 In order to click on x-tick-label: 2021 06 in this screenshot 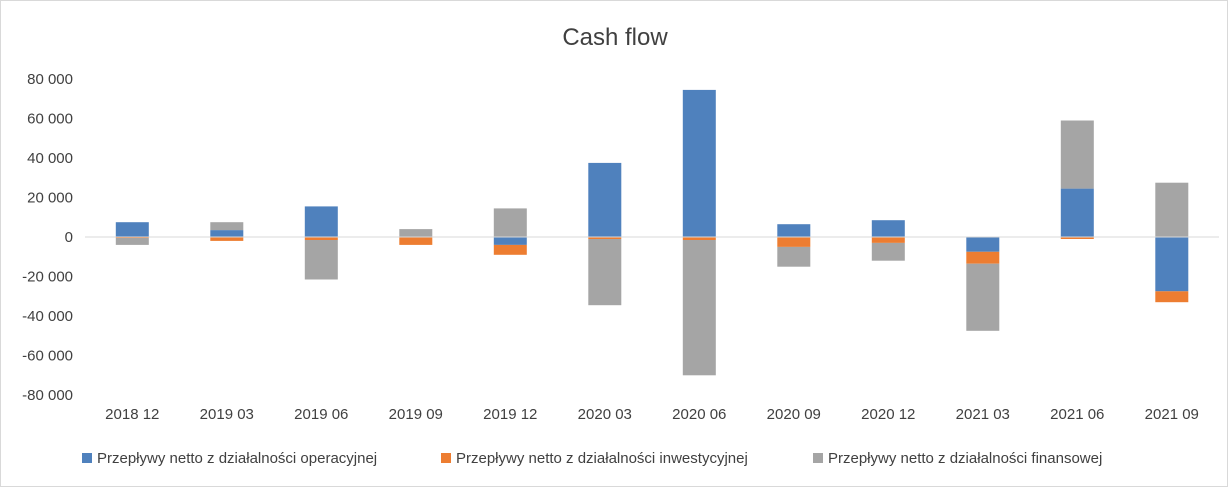, I will do `click(1077, 414)`.